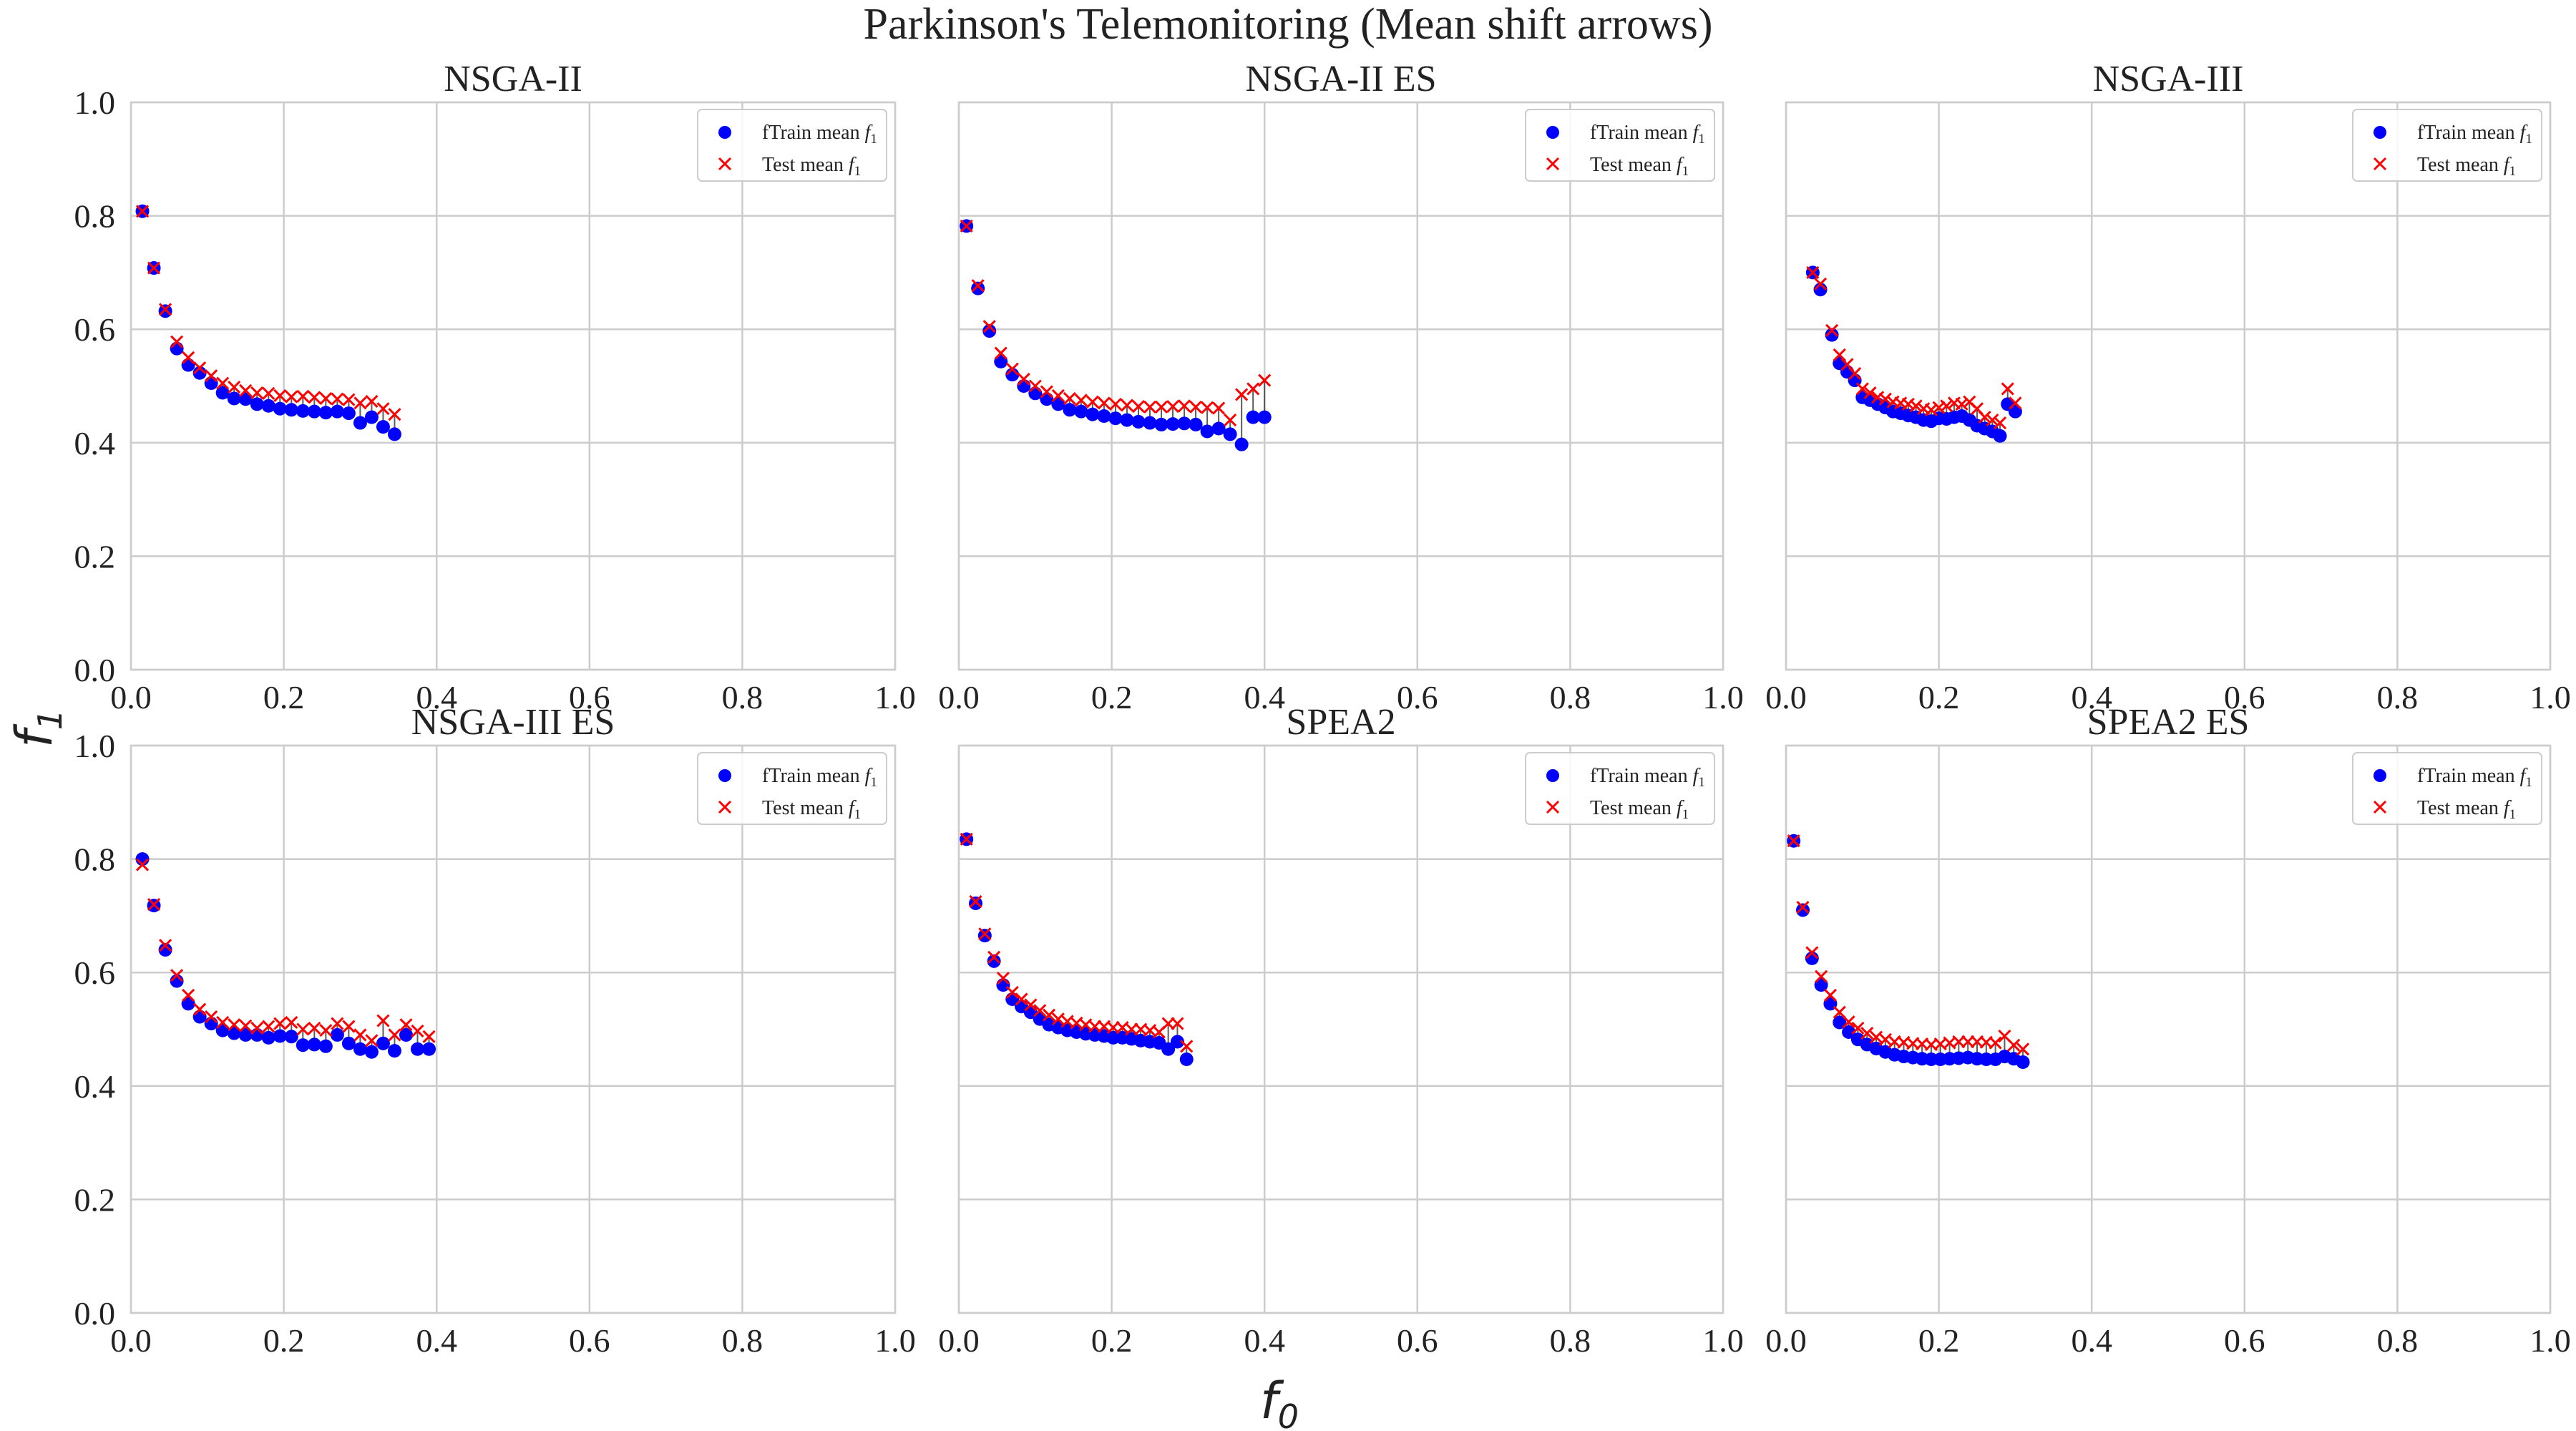 This screenshot has height=1431, width=2576. Describe the element at coordinates (792, 789) in the screenshot. I see `legend: fTrain mean f1 Test mean f1` at that location.